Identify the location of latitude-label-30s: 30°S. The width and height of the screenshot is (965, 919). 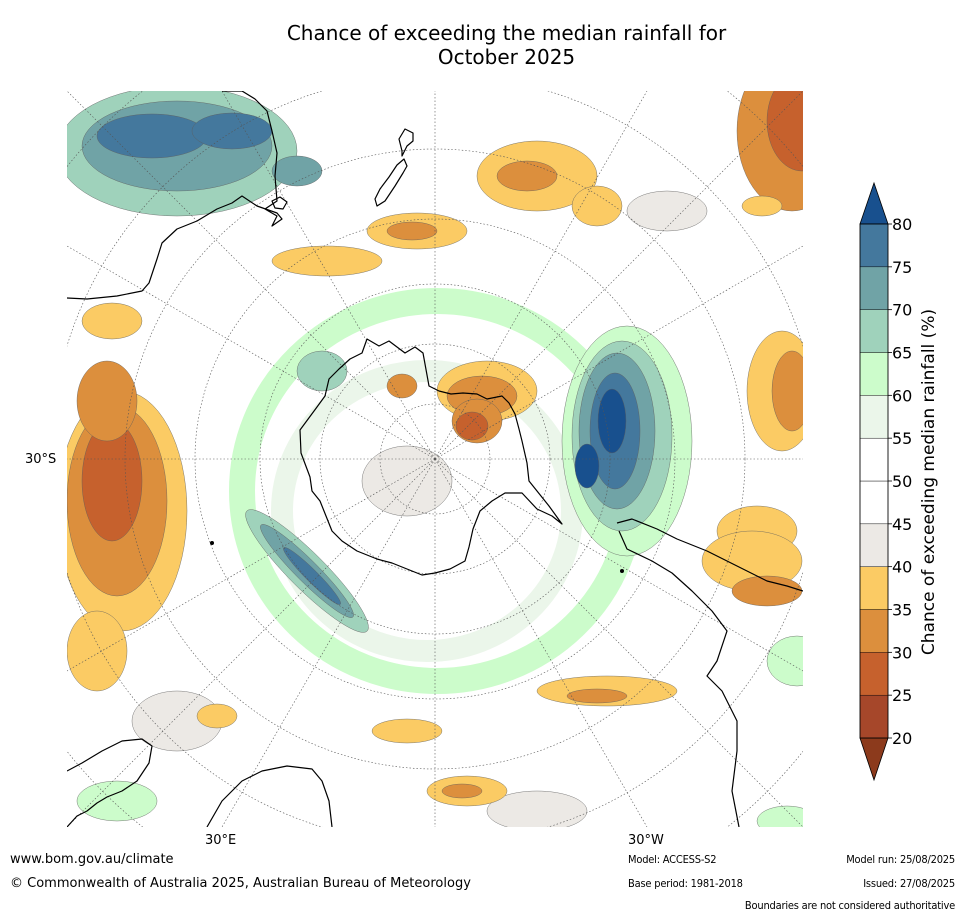
(41, 459).